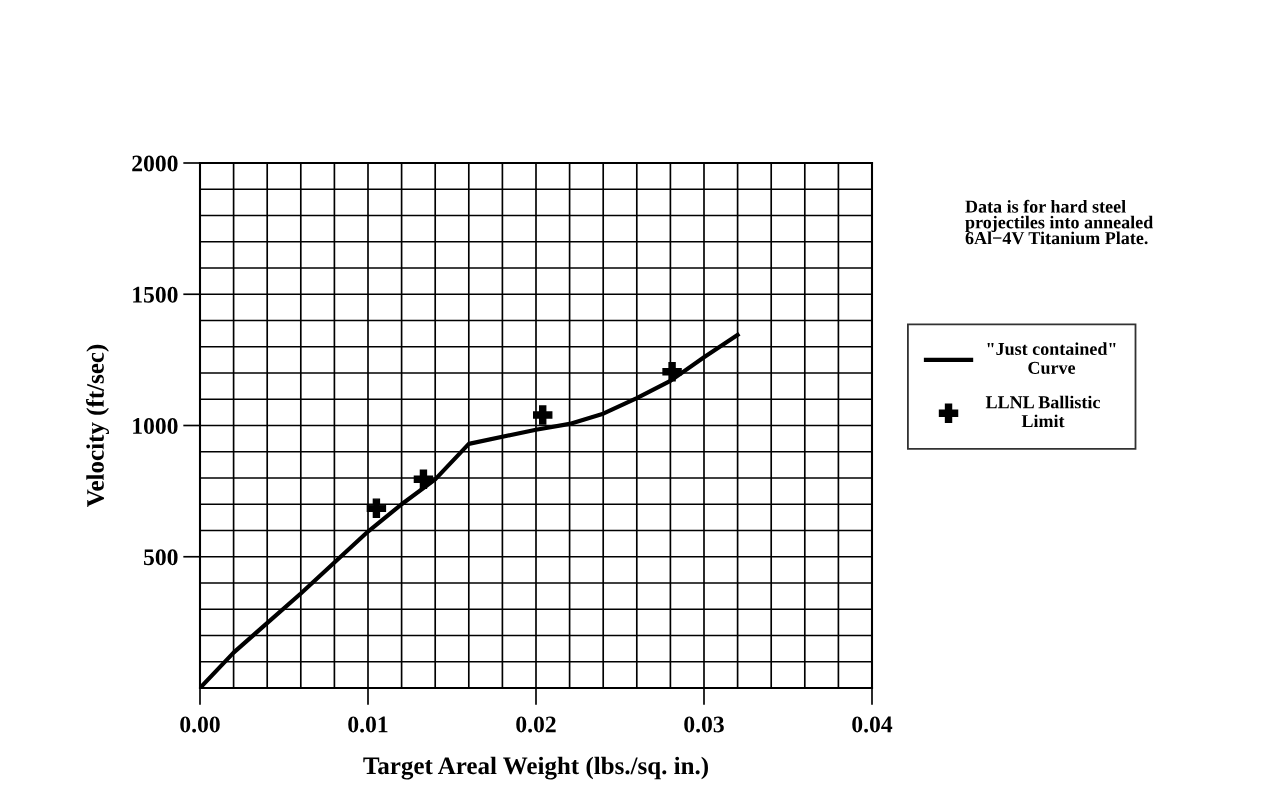 Image resolution: width=1271 pixels, height=801 pixels. What do you see at coordinates (535, 768) in the screenshot?
I see `x-axis-title: Target Areal Weight (lbs./sq. in.)` at bounding box center [535, 768].